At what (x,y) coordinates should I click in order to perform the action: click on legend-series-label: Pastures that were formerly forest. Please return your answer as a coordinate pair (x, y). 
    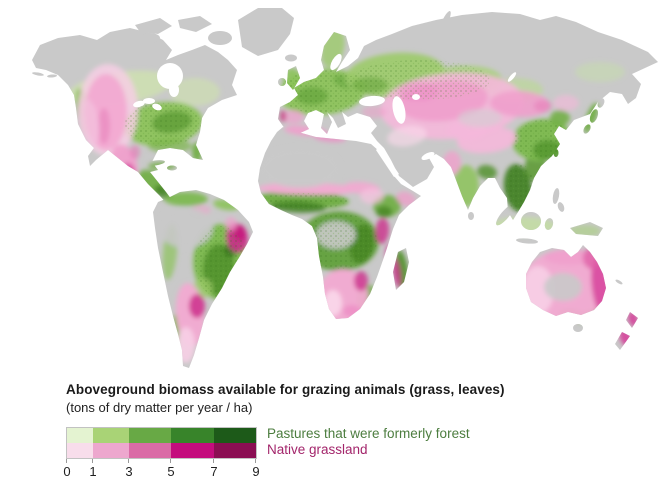
    Looking at the image, I should click on (368, 433).